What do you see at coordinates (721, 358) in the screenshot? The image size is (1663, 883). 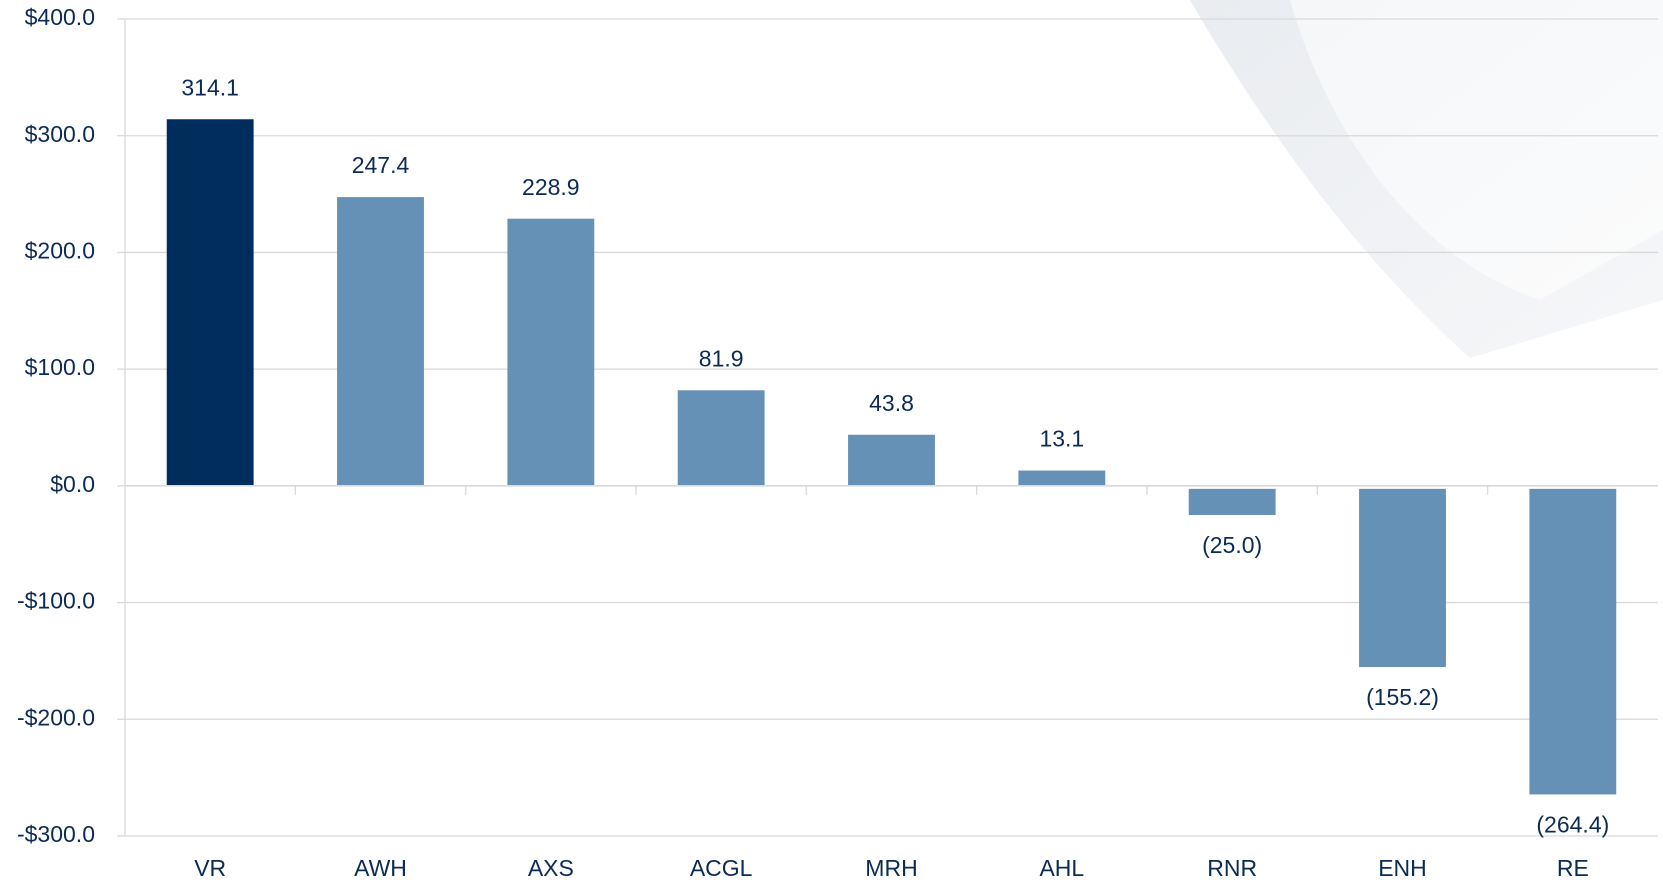 I see `data-label: 81.9` at bounding box center [721, 358].